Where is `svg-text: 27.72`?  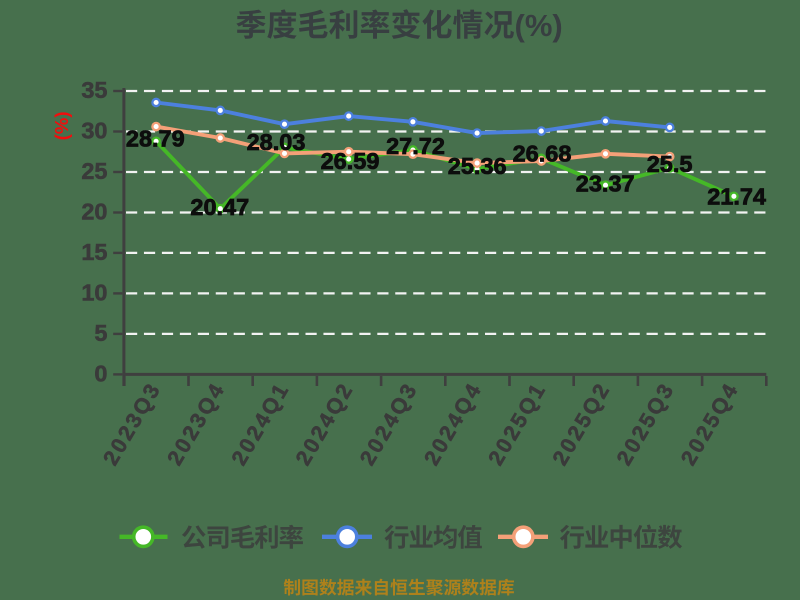 svg-text: 27.72 is located at coordinates (415, 146).